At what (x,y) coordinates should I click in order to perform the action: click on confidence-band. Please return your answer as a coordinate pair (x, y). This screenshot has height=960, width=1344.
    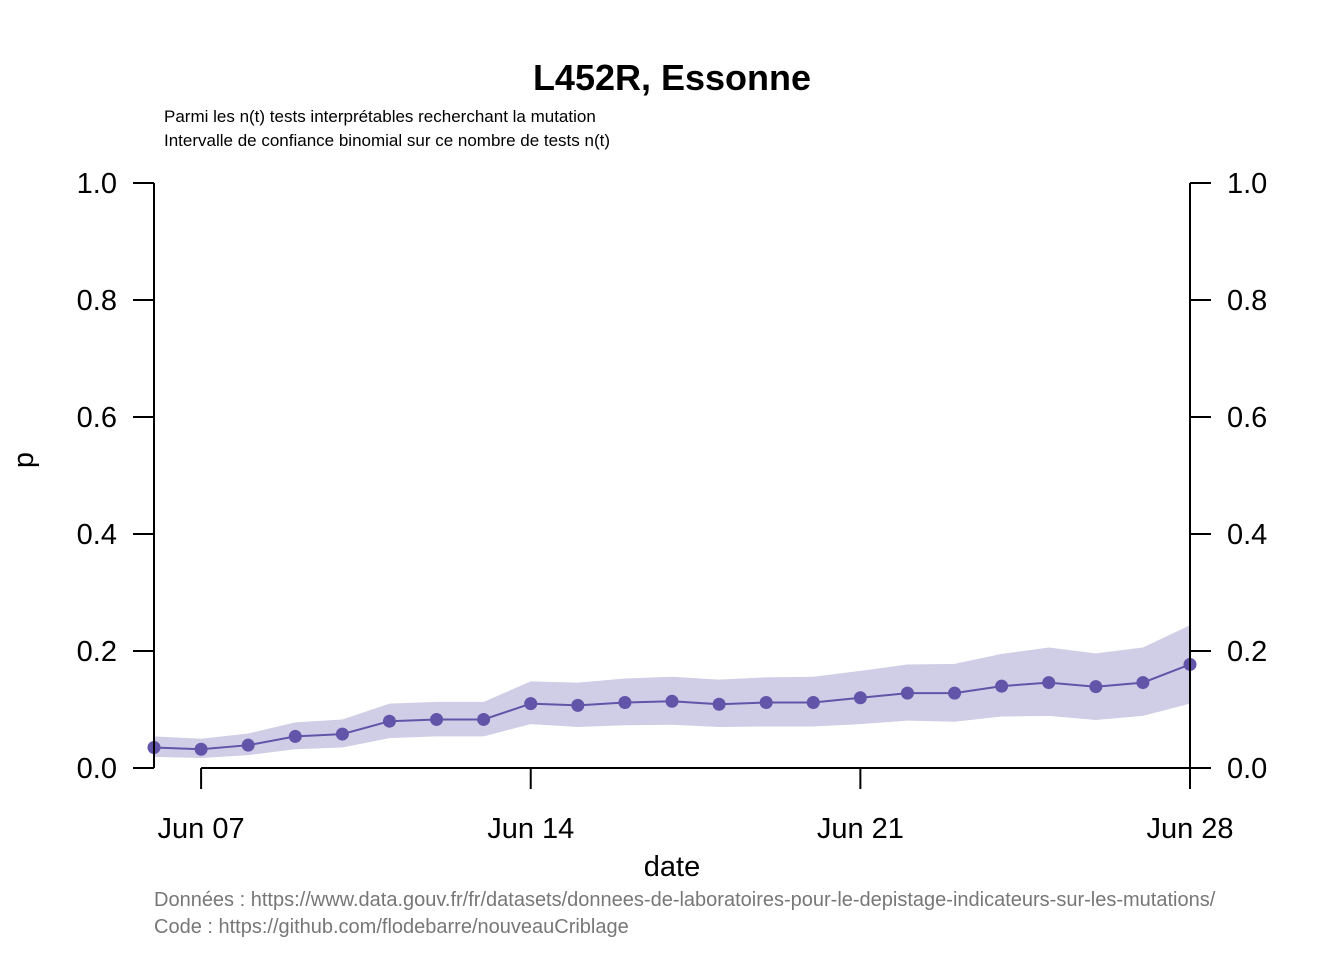
    Looking at the image, I should click on (672, 692).